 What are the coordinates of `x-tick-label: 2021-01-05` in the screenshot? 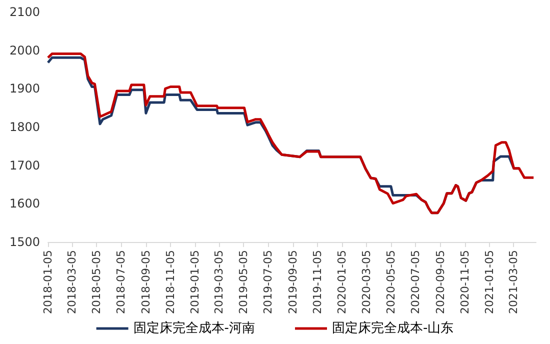 It's located at (489, 282).